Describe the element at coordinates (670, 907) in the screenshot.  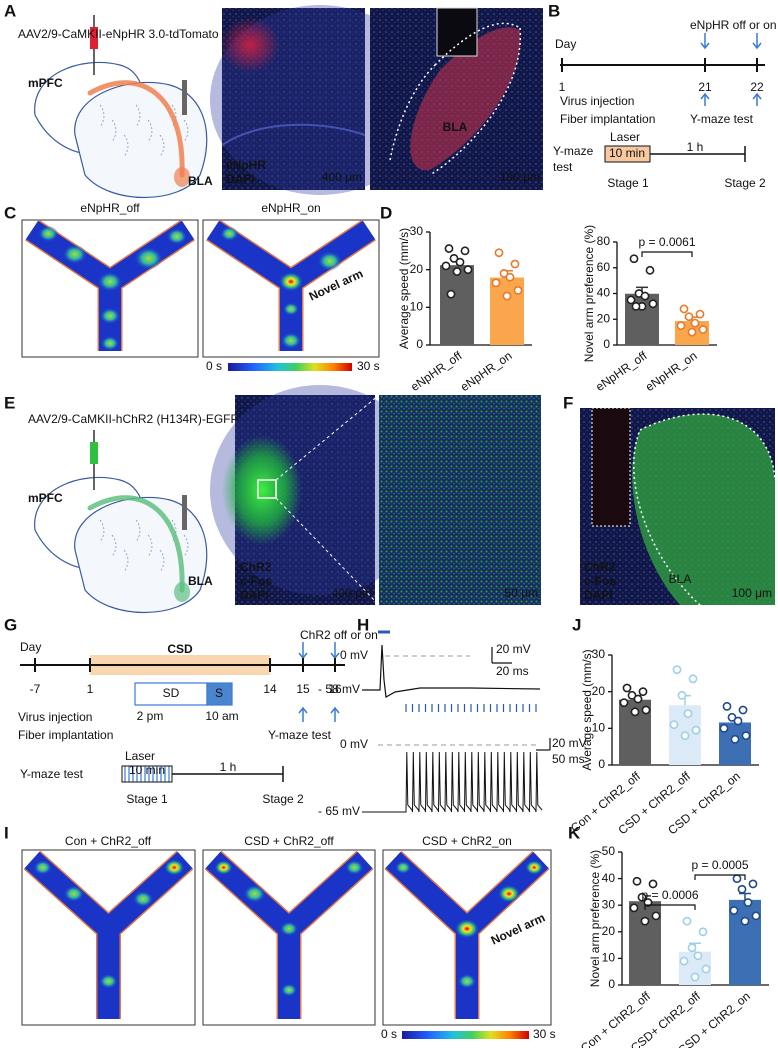
I see `significance-bracket` at that location.